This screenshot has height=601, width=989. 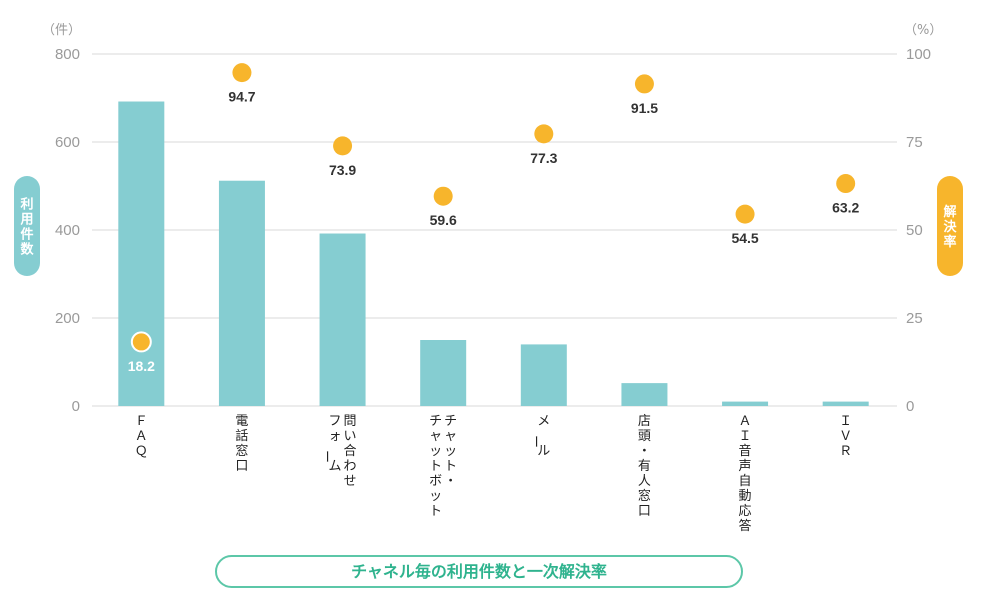 I want to click on category-label: 電話窓口, so click(x=241, y=444).